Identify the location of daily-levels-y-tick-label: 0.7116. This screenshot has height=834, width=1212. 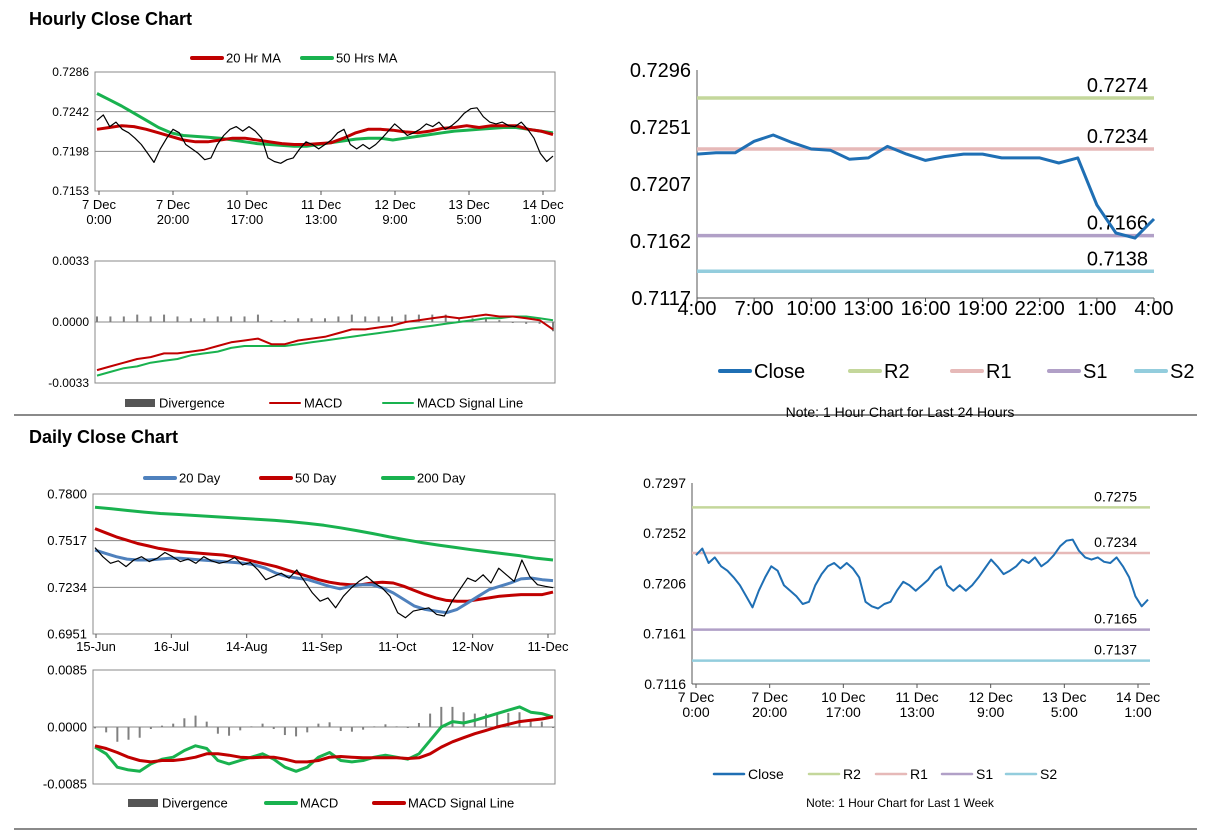
(665, 684).